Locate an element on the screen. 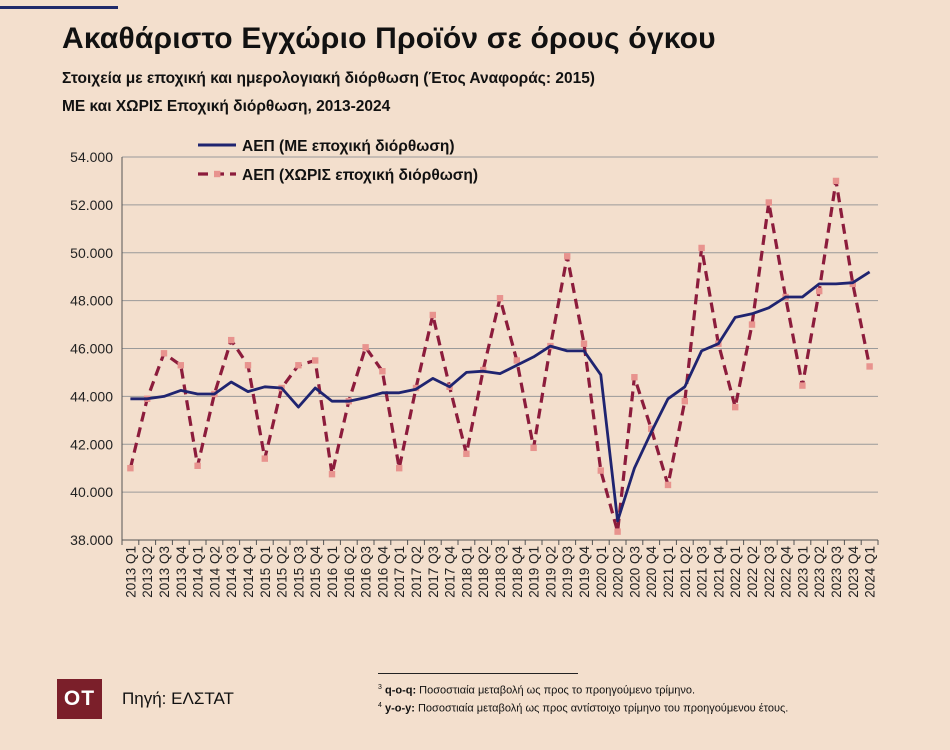 This screenshot has height=750, width=950. source-block: OT Πηγή: ΕΛΣΤΑΤ is located at coordinates (145, 699).